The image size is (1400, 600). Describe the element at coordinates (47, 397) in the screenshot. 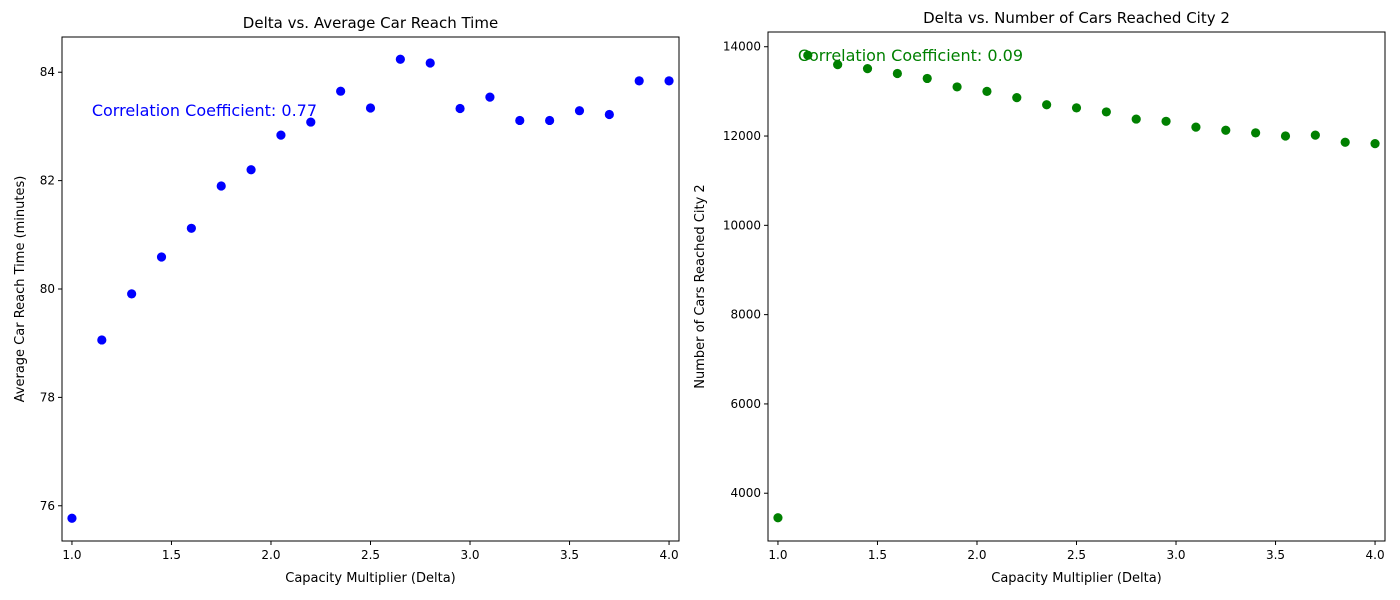

I see `y-tick-label: 78` at that location.